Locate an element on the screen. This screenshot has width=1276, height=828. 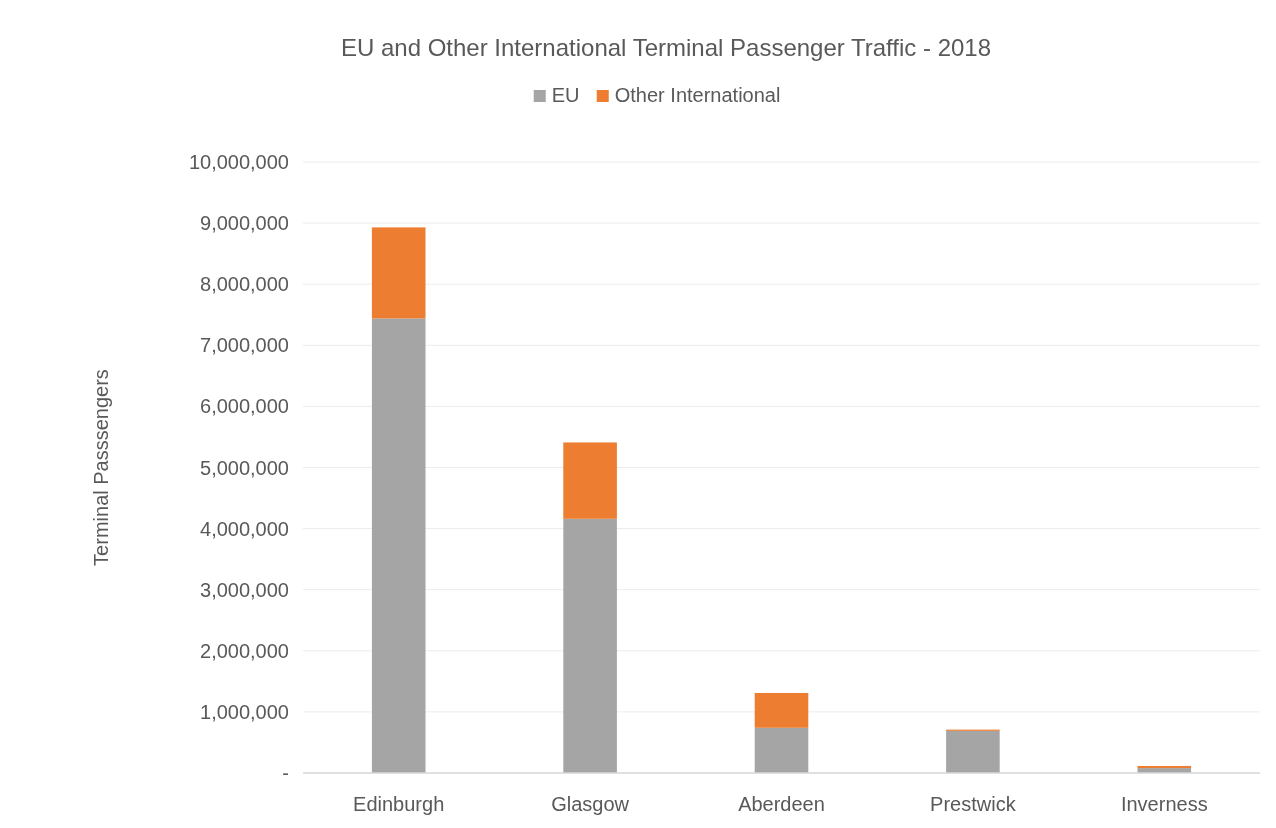
y-tick-label: 9,000,000 is located at coordinates (244, 223).